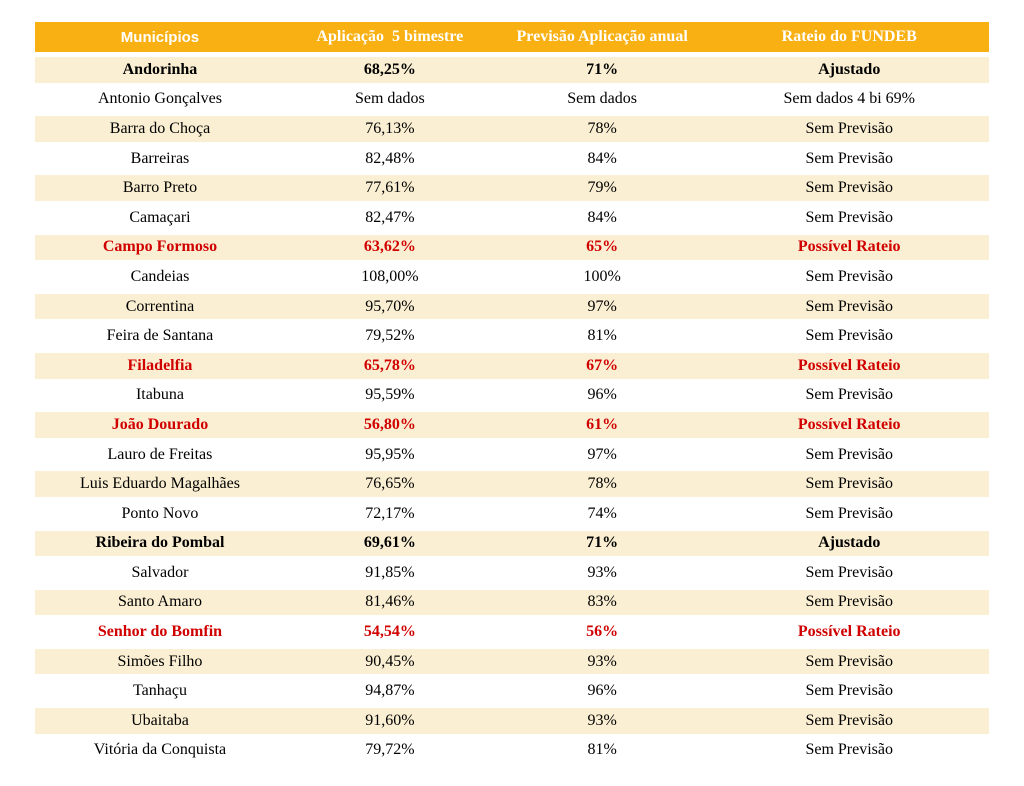 This screenshot has height=786, width=1024. Describe the element at coordinates (512, 336) in the screenshot. I see `table-row: Feira de Santana 79,52% 81% Sem Previsão` at that location.